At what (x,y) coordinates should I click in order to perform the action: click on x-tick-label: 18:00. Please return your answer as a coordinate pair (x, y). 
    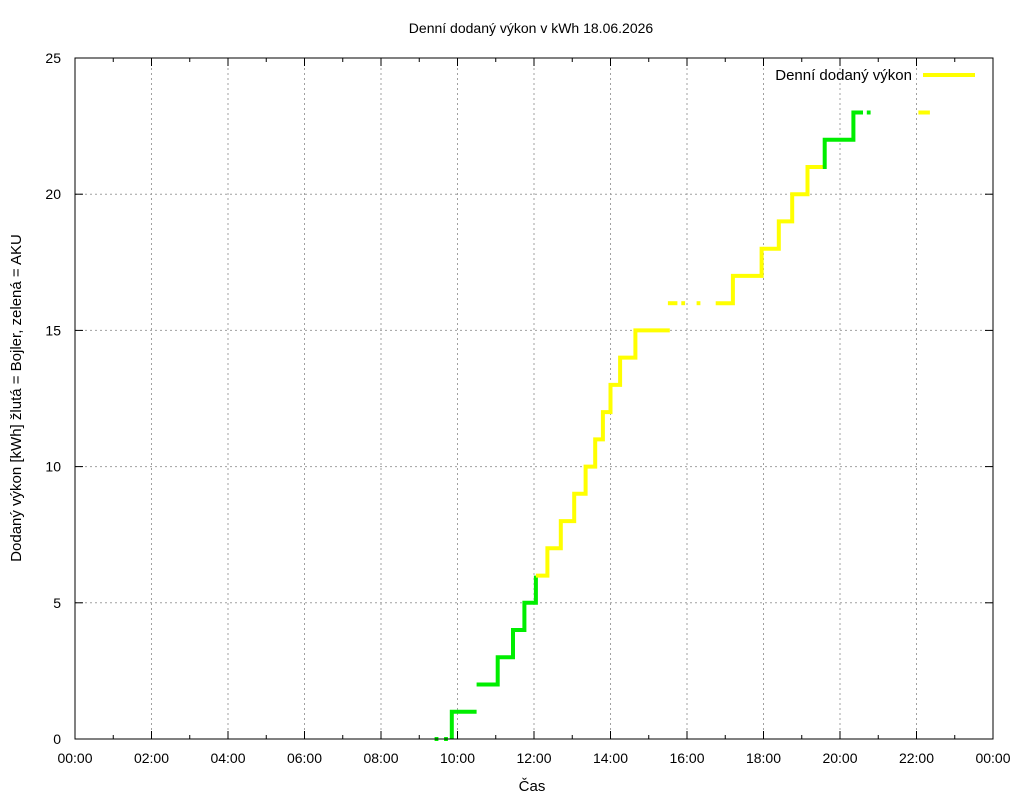
    Looking at the image, I should click on (763, 758).